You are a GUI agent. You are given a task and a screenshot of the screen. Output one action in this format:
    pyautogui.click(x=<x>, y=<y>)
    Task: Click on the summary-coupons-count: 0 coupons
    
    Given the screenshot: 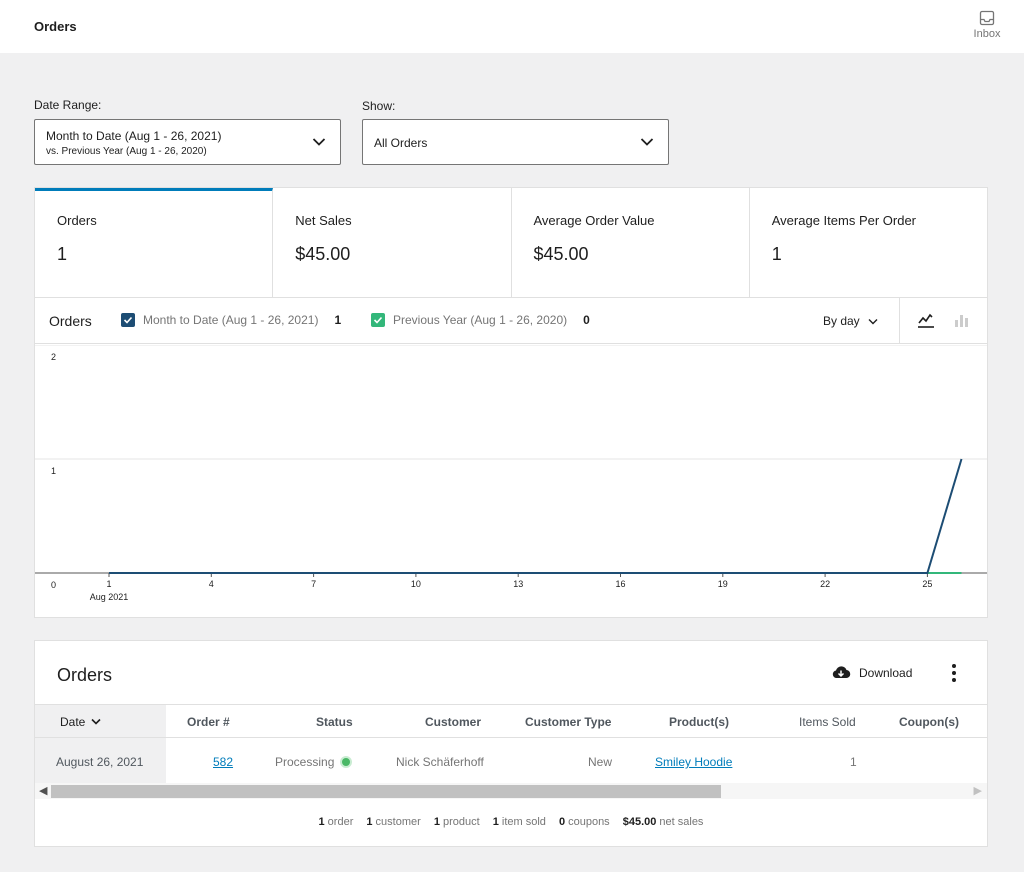 What is the action you would take?
    pyautogui.click(x=584, y=822)
    